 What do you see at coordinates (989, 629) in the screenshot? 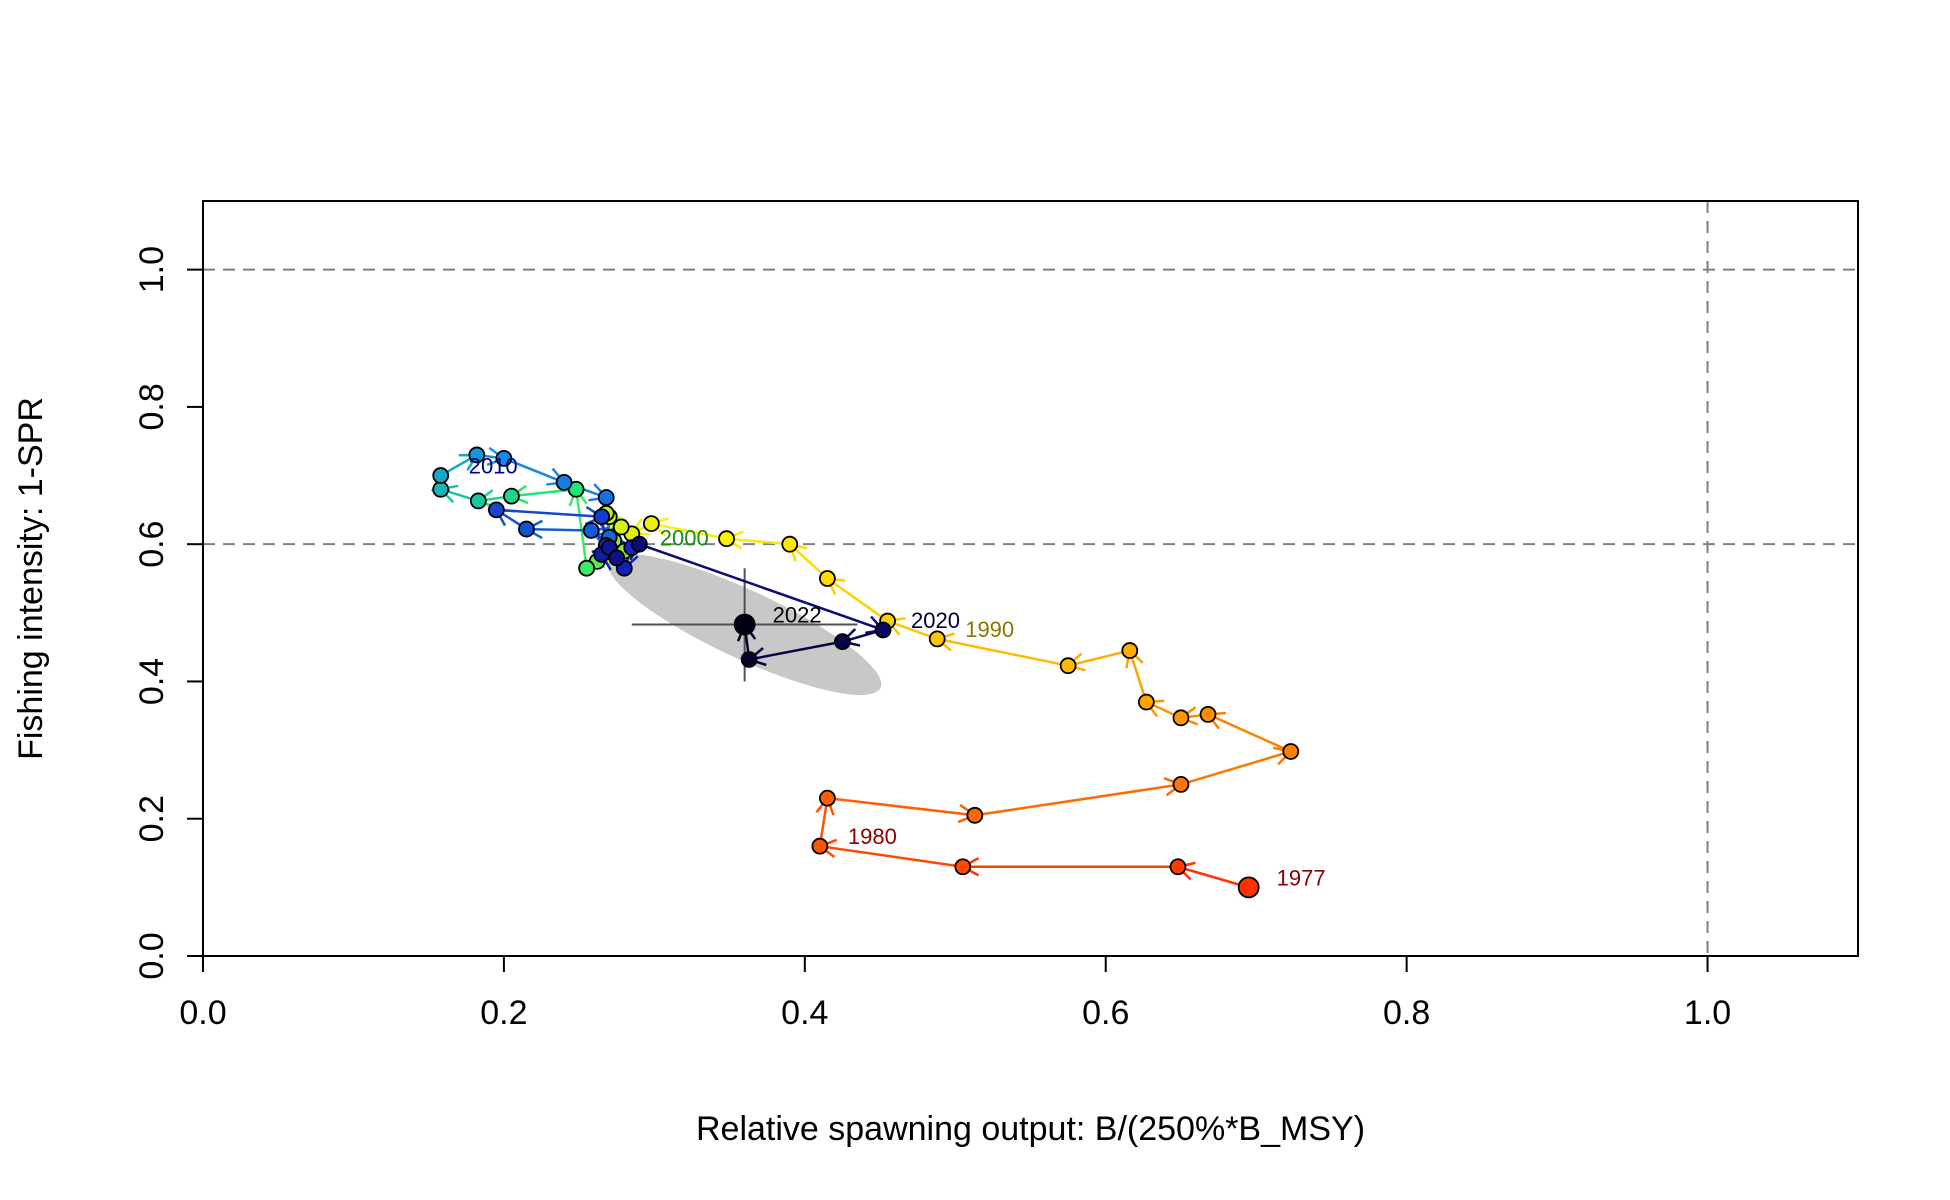
I see `year-label-1990: 1990` at bounding box center [989, 629].